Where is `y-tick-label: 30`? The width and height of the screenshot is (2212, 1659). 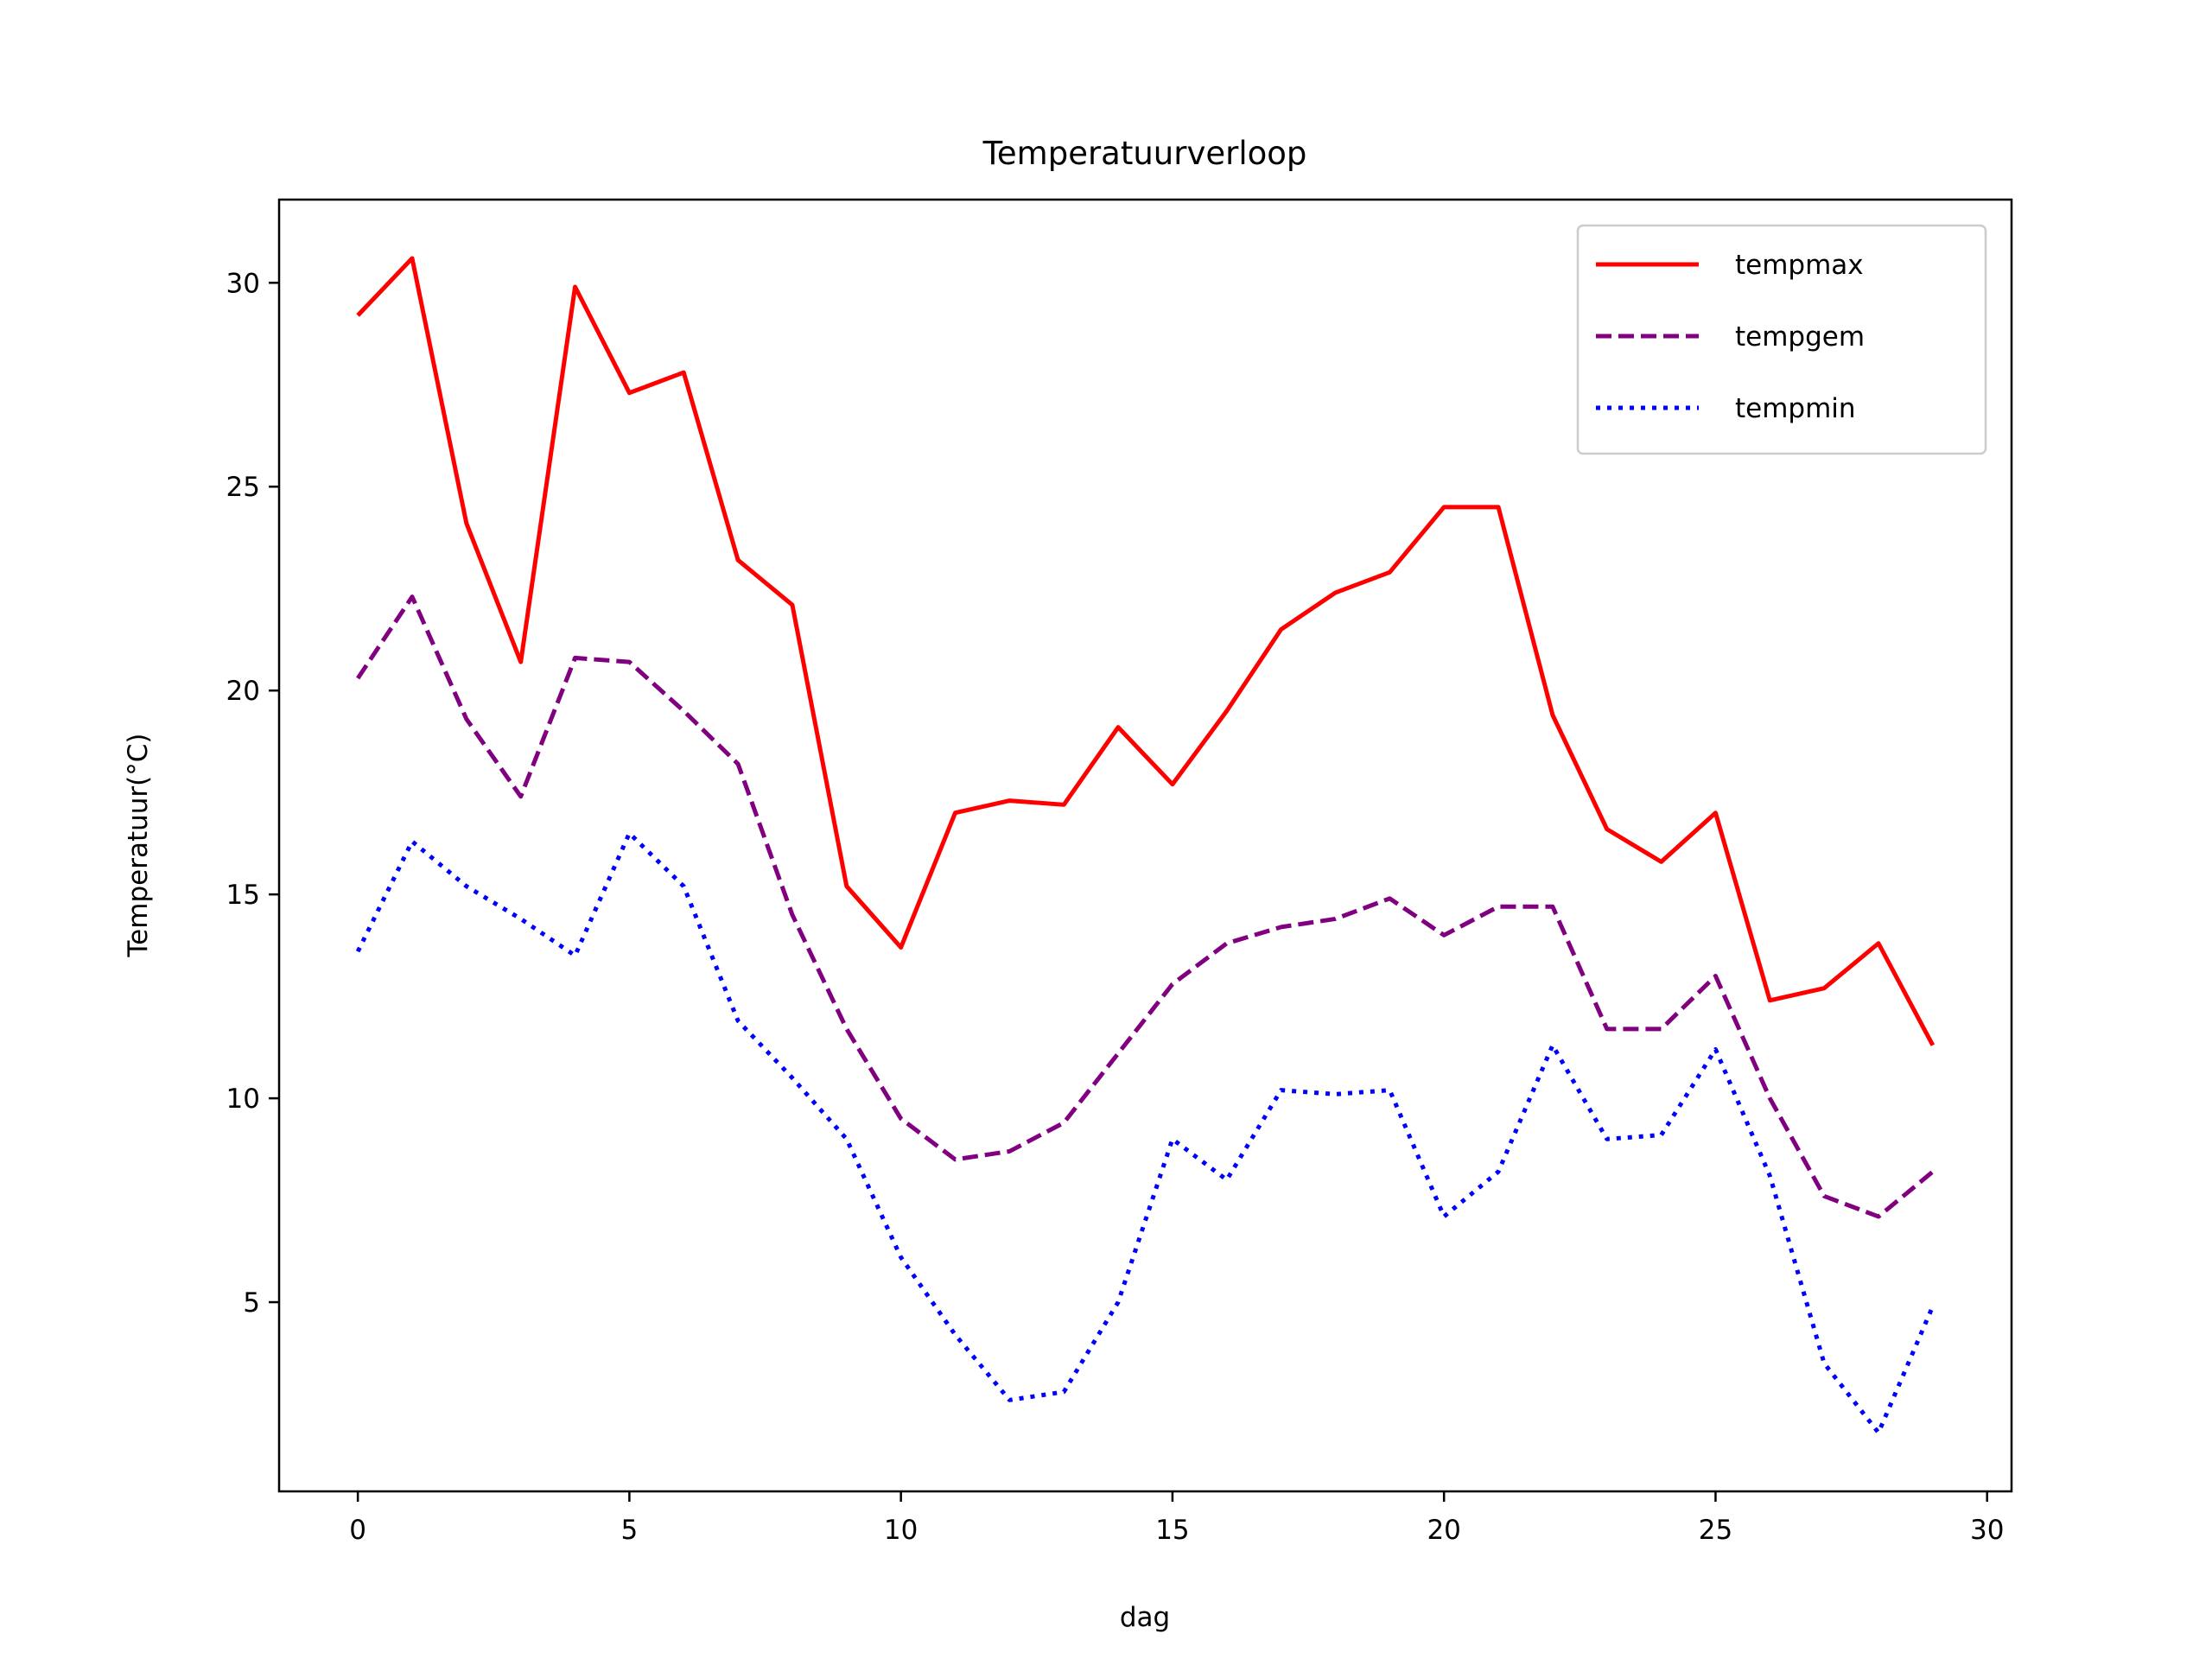 y-tick-label: 30 is located at coordinates (243, 283).